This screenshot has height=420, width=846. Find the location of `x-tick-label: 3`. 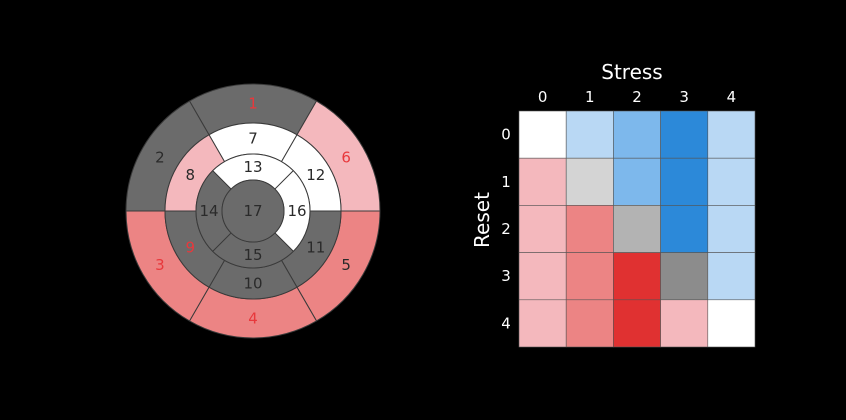

x-tick-label: 3 is located at coordinates (684, 97).